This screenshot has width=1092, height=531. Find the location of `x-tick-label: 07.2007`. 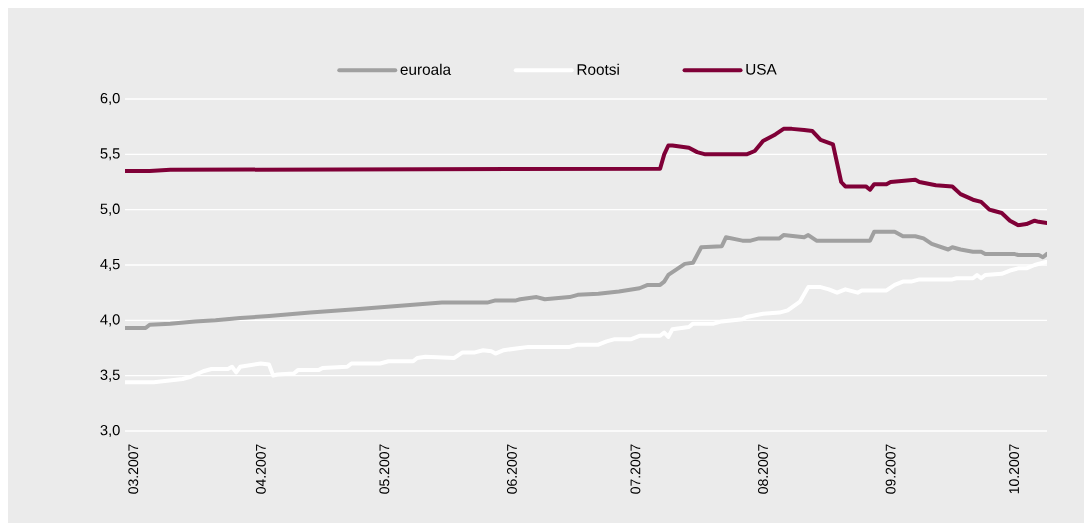

x-tick-label: 07.2007 is located at coordinates (635, 469).